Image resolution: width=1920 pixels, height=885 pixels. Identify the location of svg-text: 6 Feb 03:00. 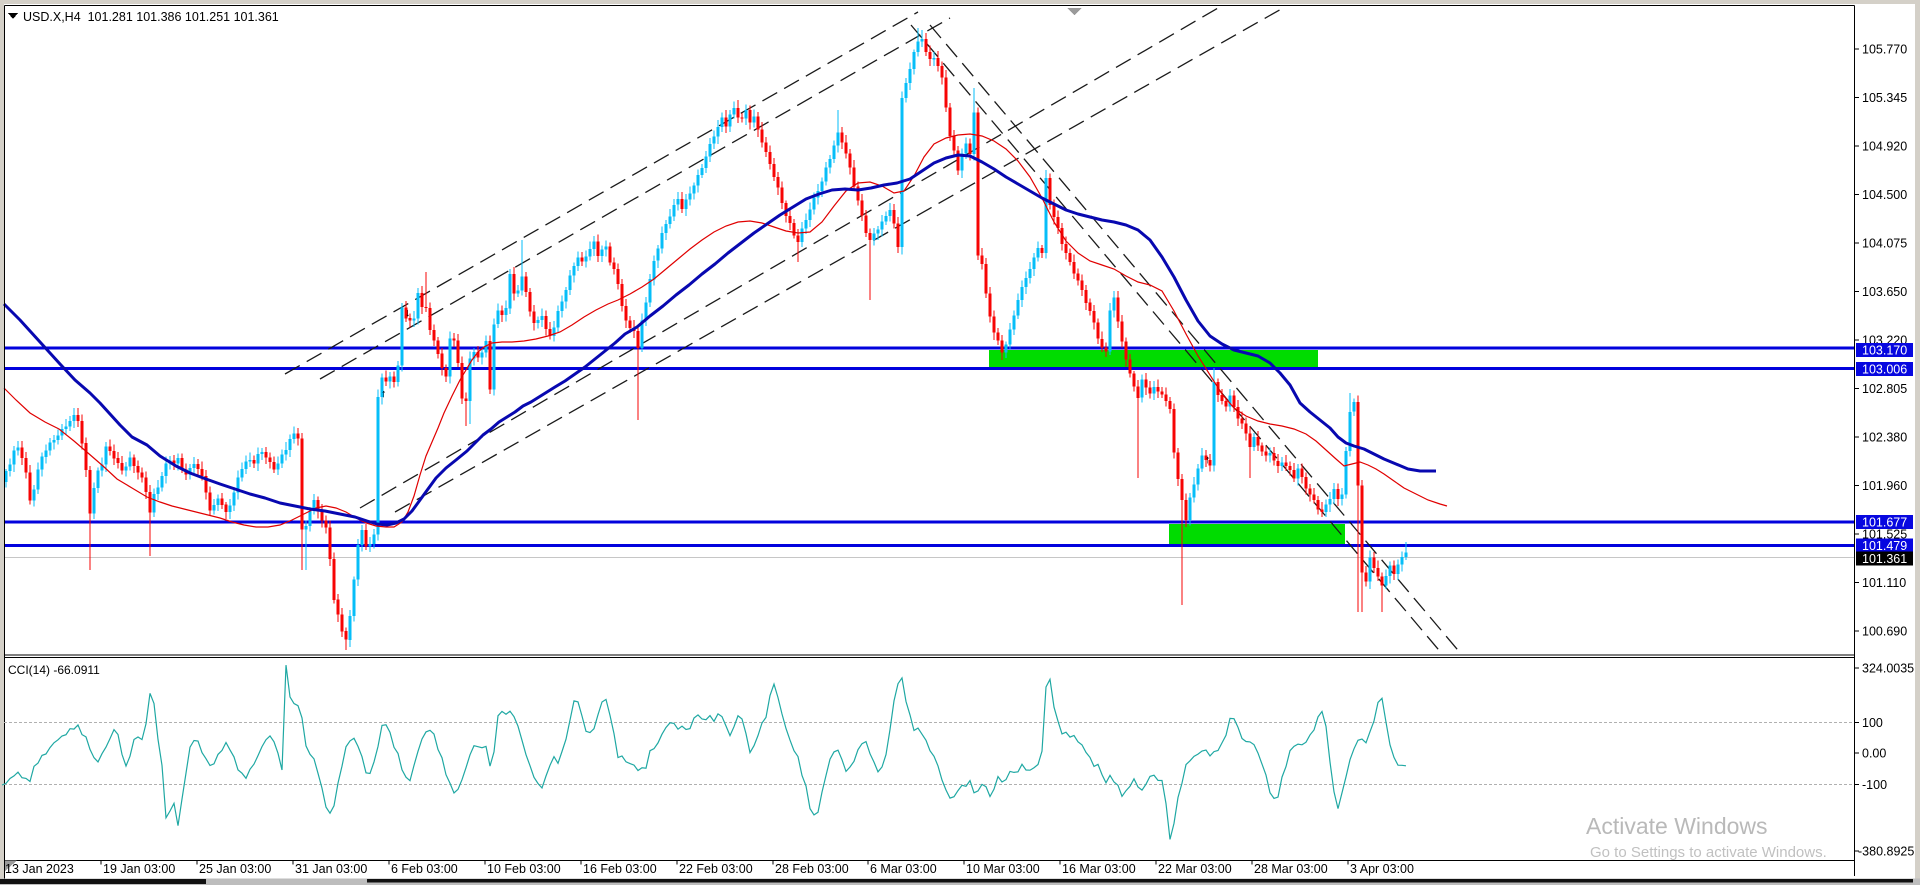
(424, 869).